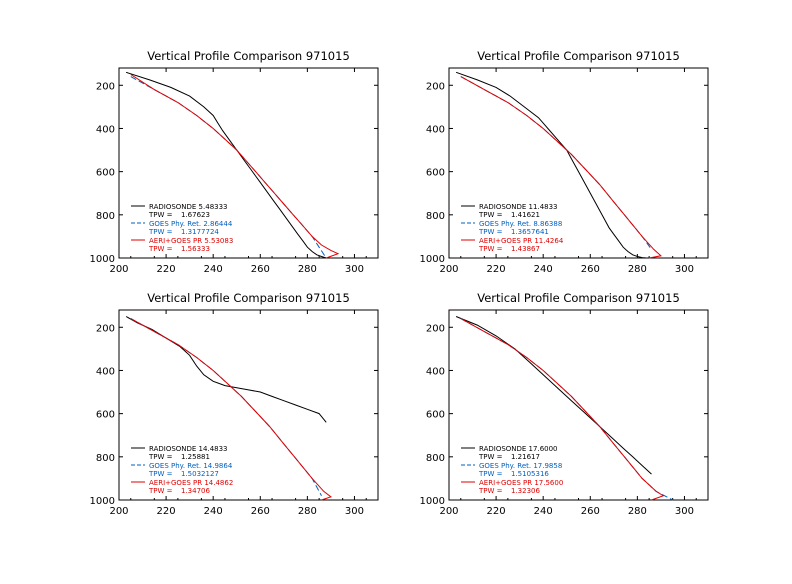 This screenshot has height=584, width=792. What do you see at coordinates (195, 215) in the screenshot?
I see `legend-tpw-value: 1.67623` at bounding box center [195, 215].